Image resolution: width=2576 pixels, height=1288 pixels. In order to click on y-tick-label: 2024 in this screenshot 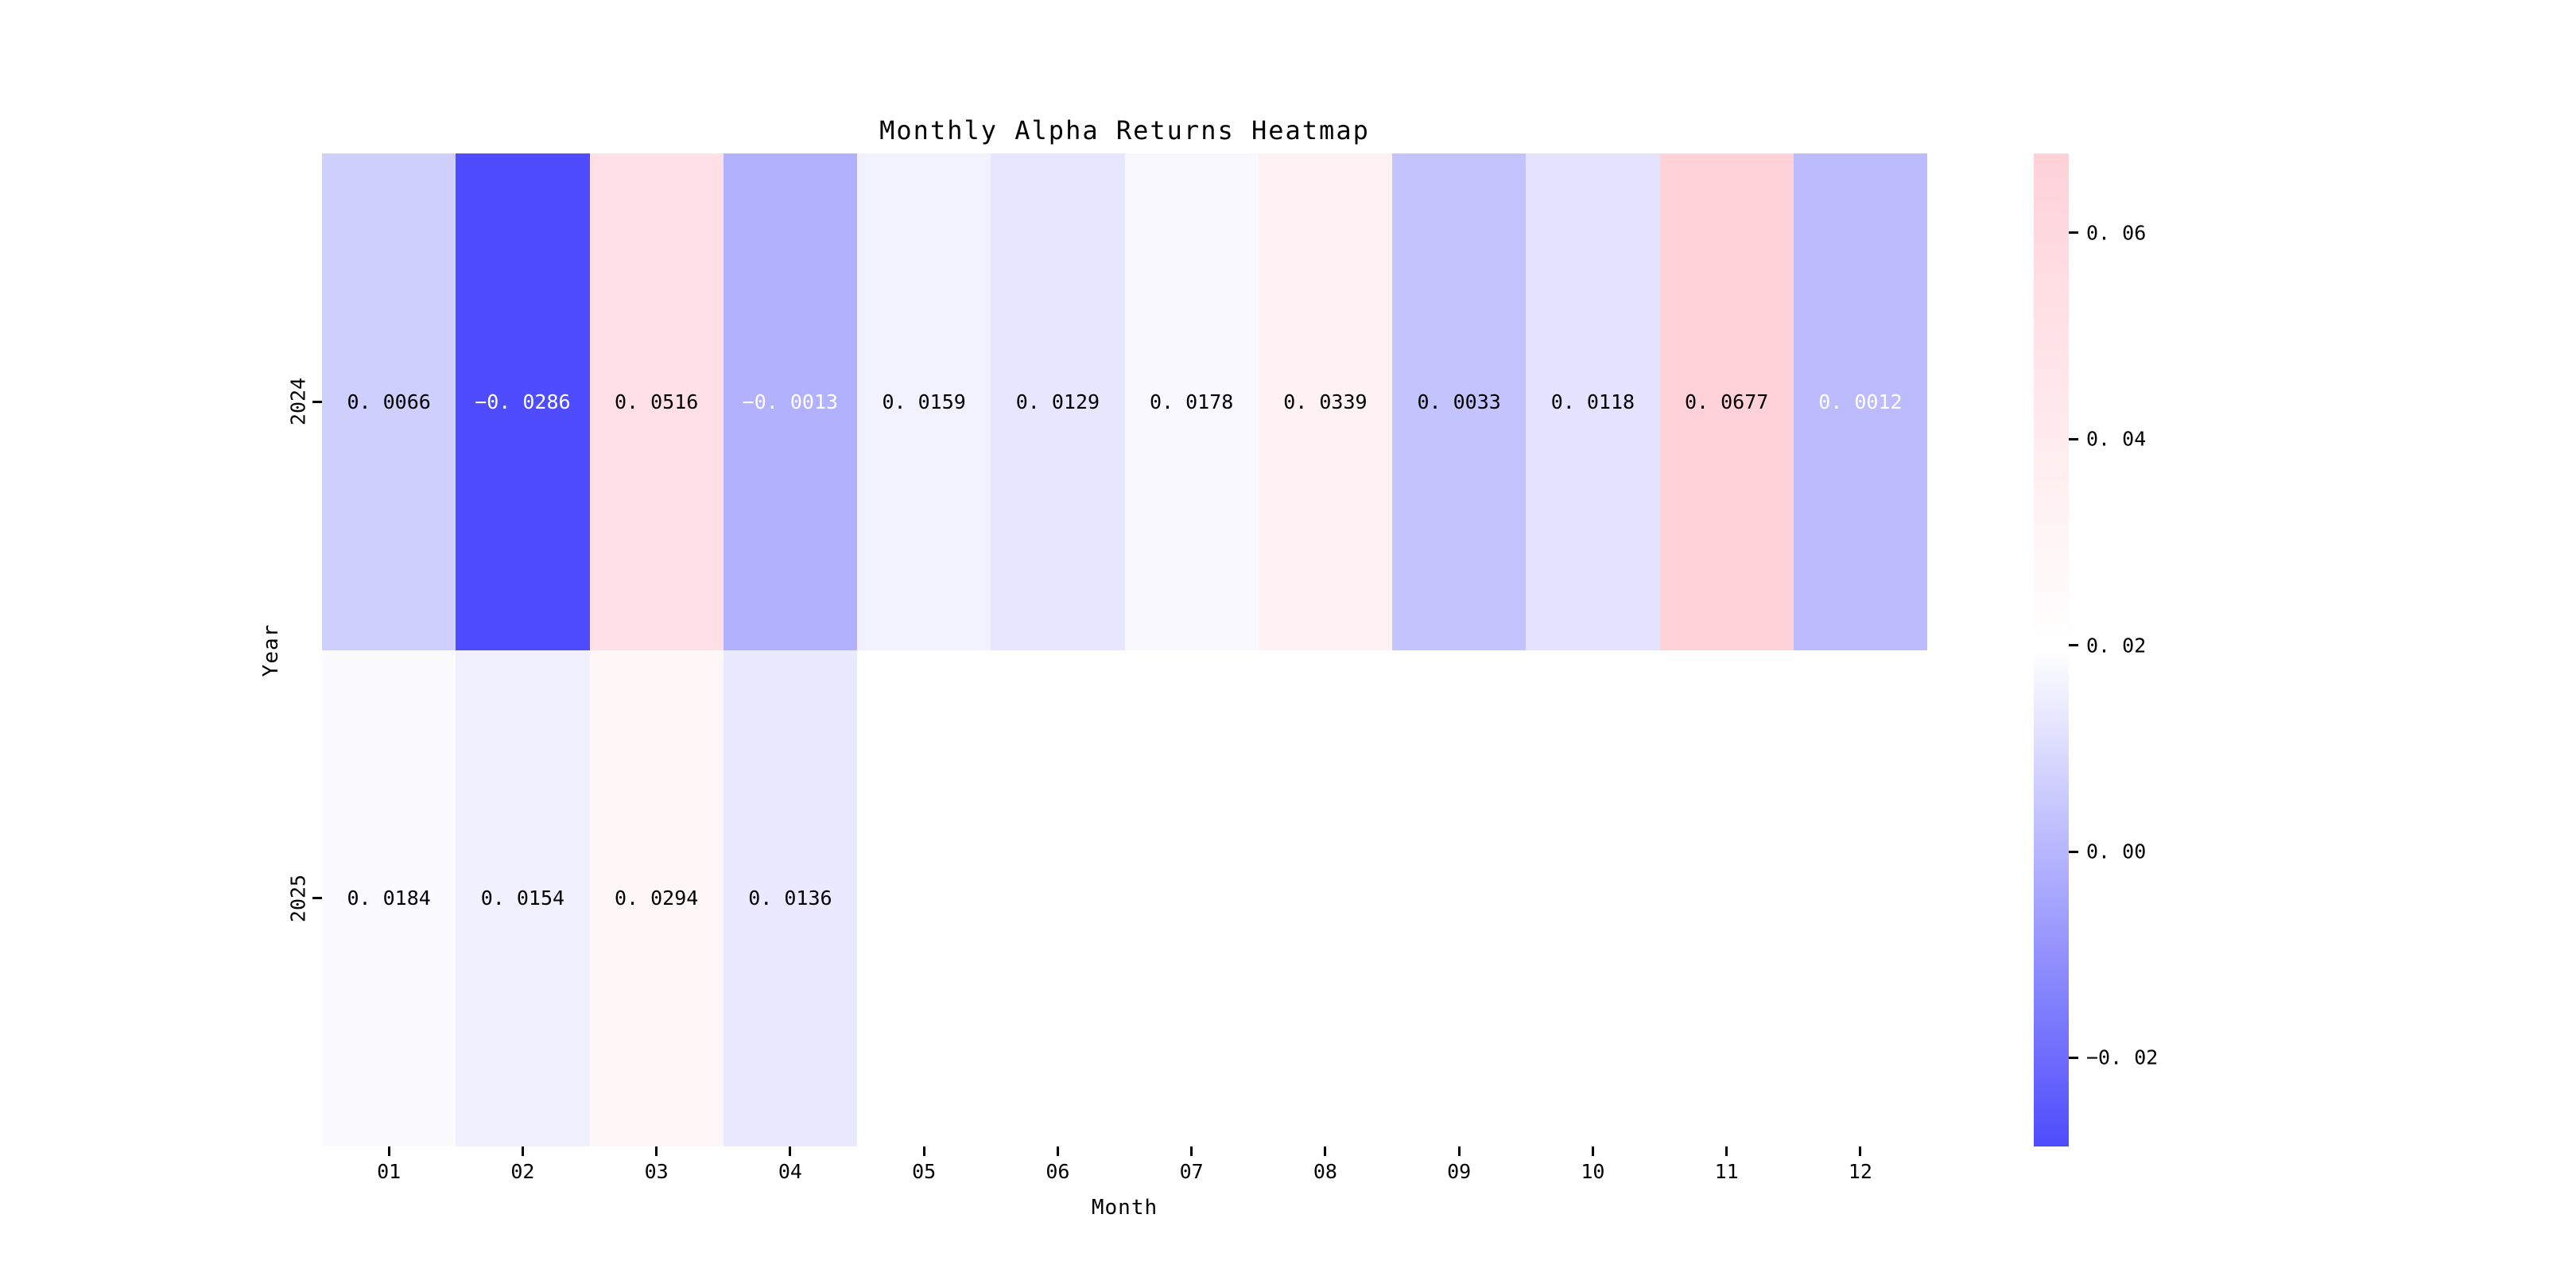, I will do `click(298, 402)`.